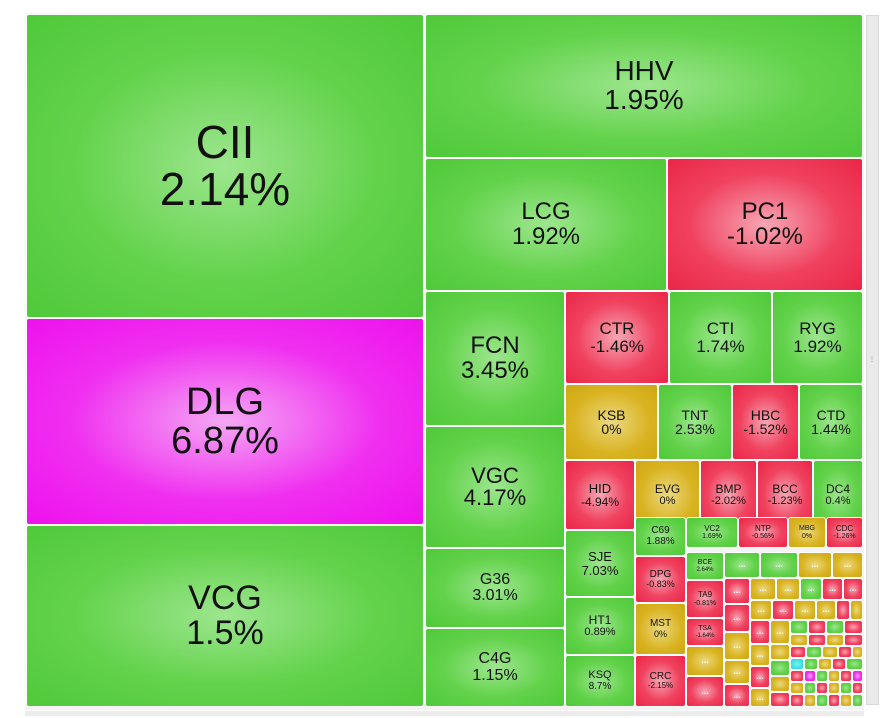 Image resolution: width=891 pixels, height=718 pixels. Describe the element at coordinates (495, 358) in the screenshot. I see `treemap-tile-fcn: FCN 3.45%` at that location.